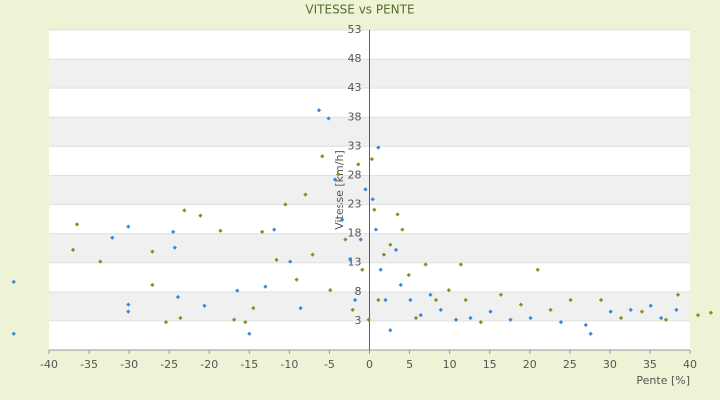 This screenshot has height=400, width=720. Describe the element at coordinates (355, 204) in the screenshot. I see `y-tick-label: 23` at that location.